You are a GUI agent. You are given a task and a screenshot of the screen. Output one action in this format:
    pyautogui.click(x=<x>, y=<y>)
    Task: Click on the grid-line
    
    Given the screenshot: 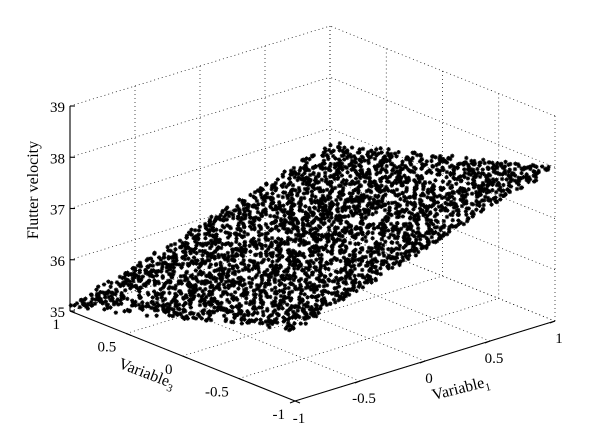 What is the action you would take?
    pyautogui.click(x=200, y=220)
    